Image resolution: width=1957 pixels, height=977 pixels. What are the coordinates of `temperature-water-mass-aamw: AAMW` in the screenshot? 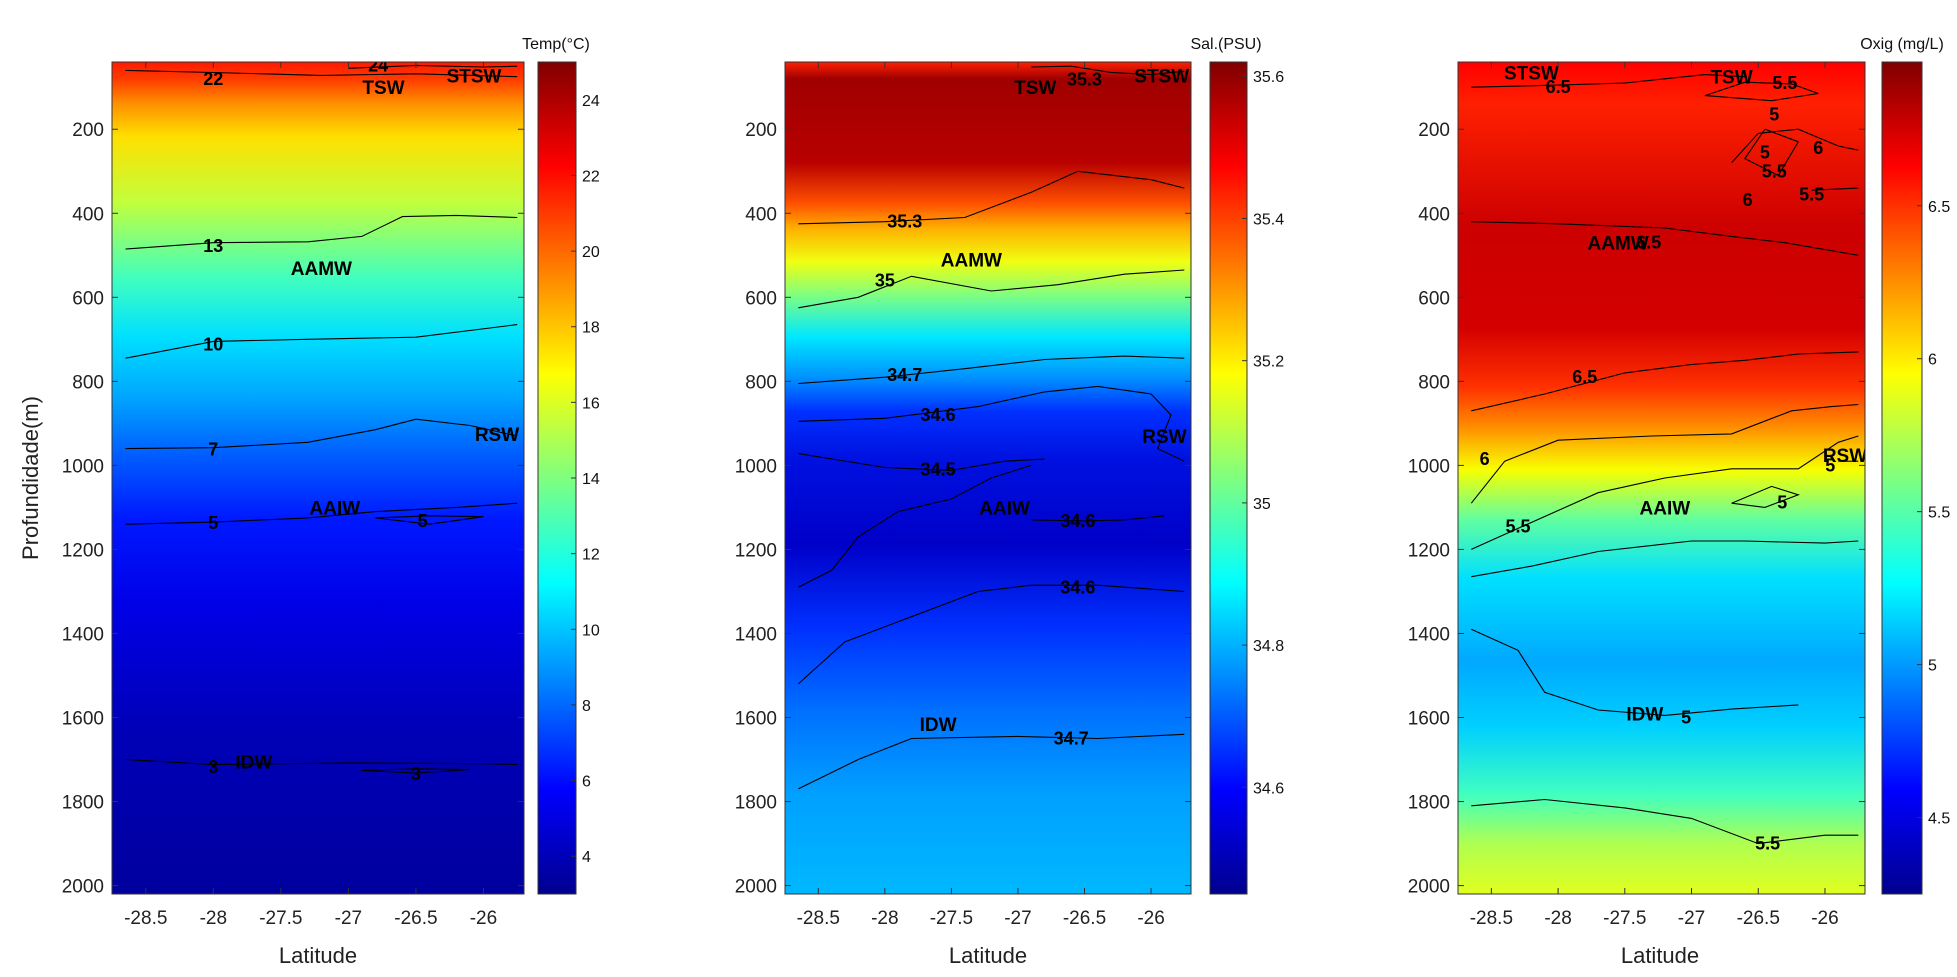 It's located at (321, 269).